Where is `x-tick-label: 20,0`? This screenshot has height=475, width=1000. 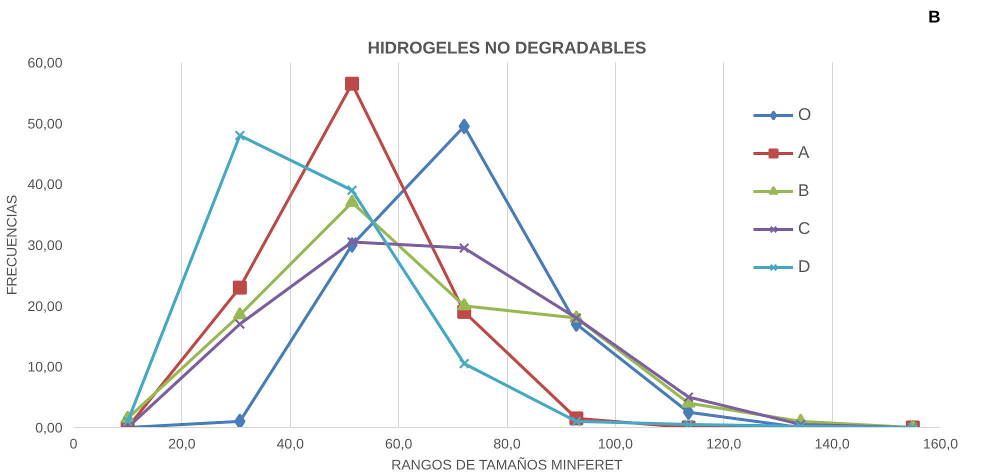
x-tick-label: 20,0 is located at coordinates (182, 444).